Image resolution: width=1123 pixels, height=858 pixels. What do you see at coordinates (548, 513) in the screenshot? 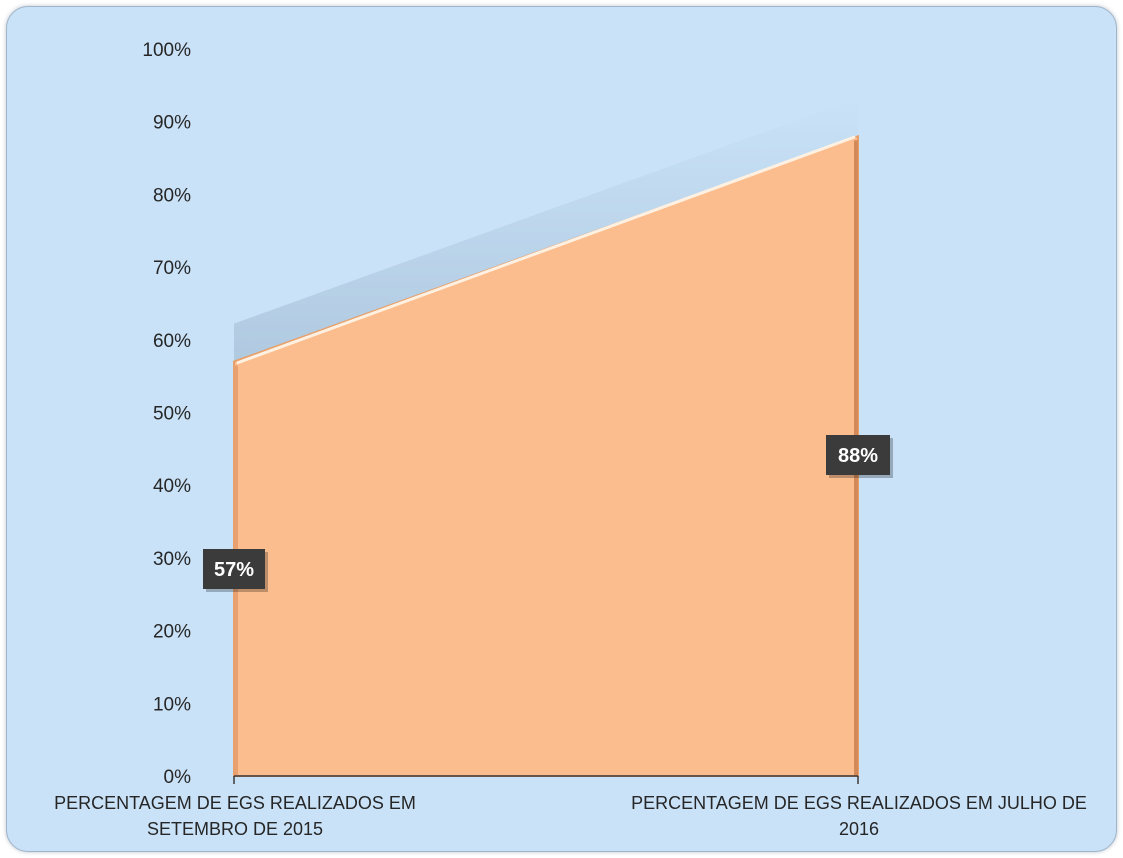
I see `data-labels: 57% 88%` at bounding box center [548, 513].